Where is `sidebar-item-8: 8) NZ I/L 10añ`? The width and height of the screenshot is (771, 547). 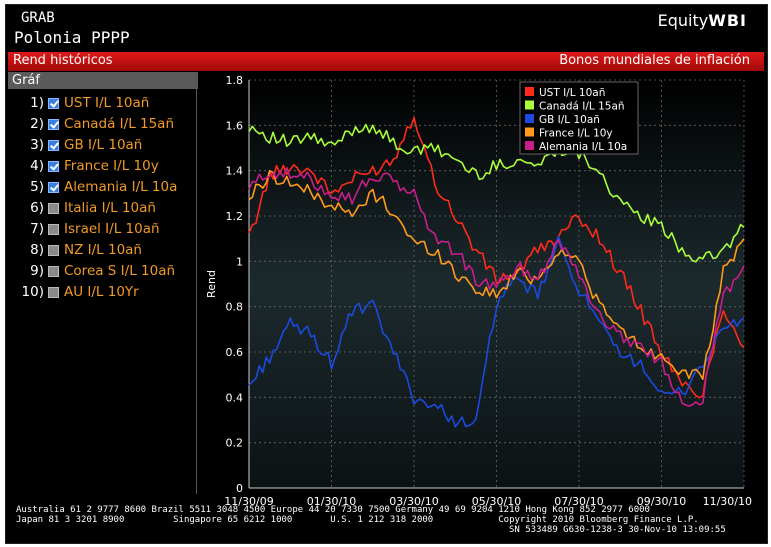
sidebar-item-8: 8) NZ I/L 10añ is located at coordinates (101, 251).